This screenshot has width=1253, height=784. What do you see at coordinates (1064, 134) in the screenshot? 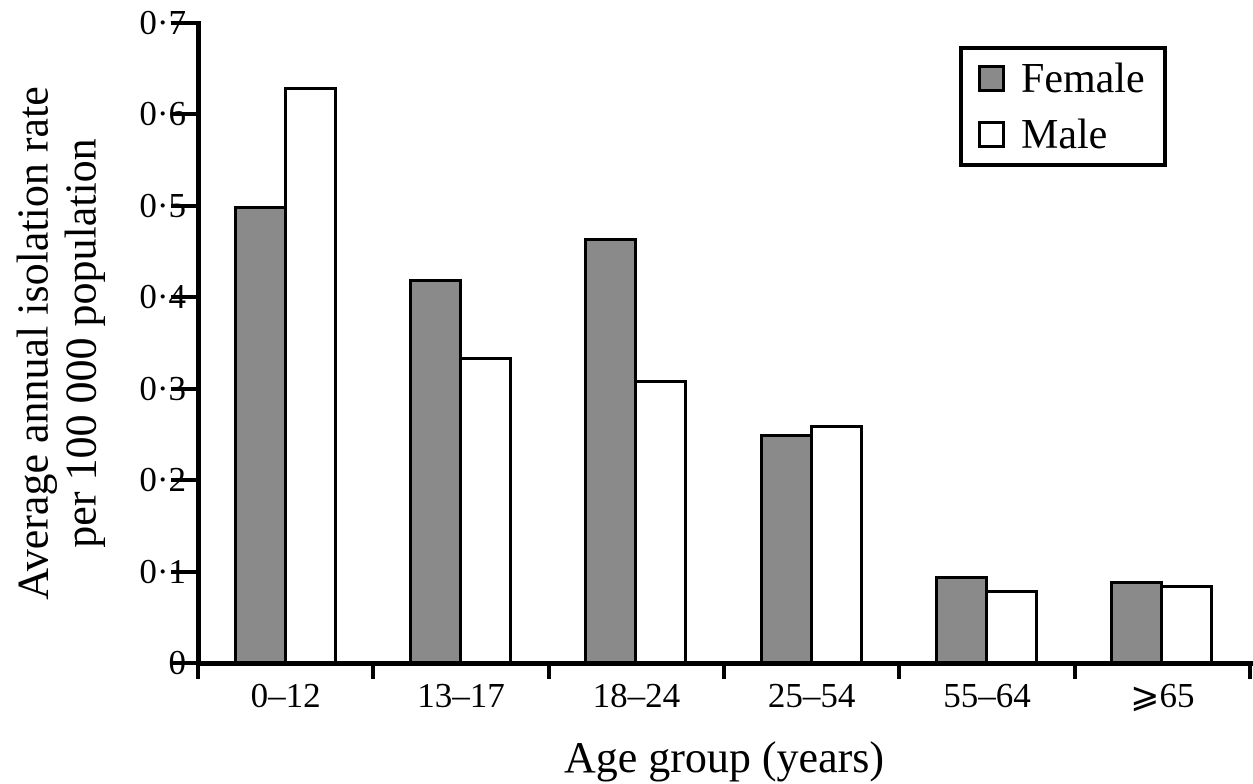
I see `legend-male-label: Male` at bounding box center [1064, 134].